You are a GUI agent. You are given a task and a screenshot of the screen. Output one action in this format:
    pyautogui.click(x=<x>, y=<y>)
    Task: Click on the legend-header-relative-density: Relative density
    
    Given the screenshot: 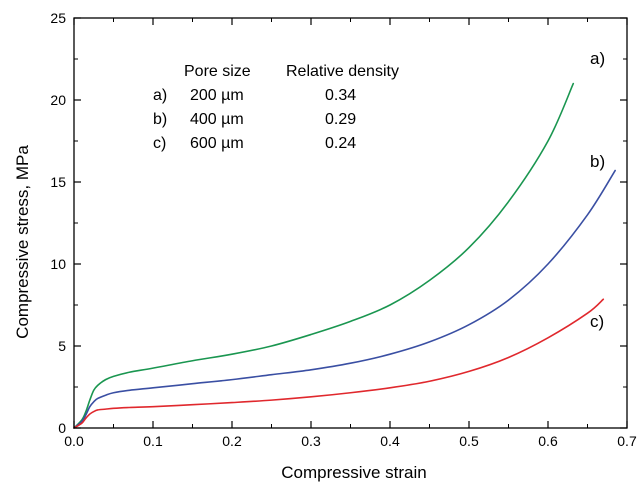 What is the action you would take?
    pyautogui.click(x=342, y=71)
    